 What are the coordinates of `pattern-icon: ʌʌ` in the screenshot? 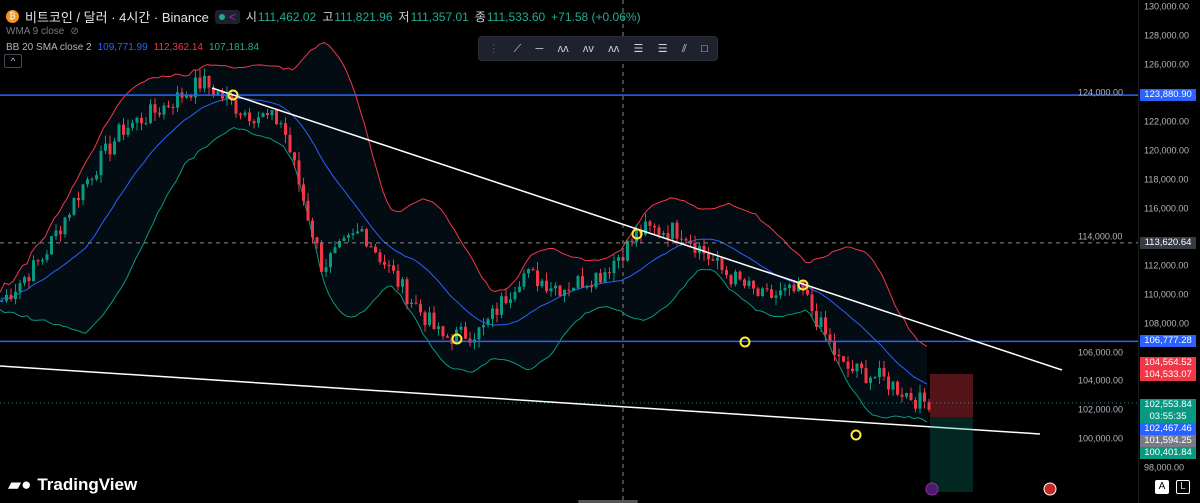 It's located at (563, 48).